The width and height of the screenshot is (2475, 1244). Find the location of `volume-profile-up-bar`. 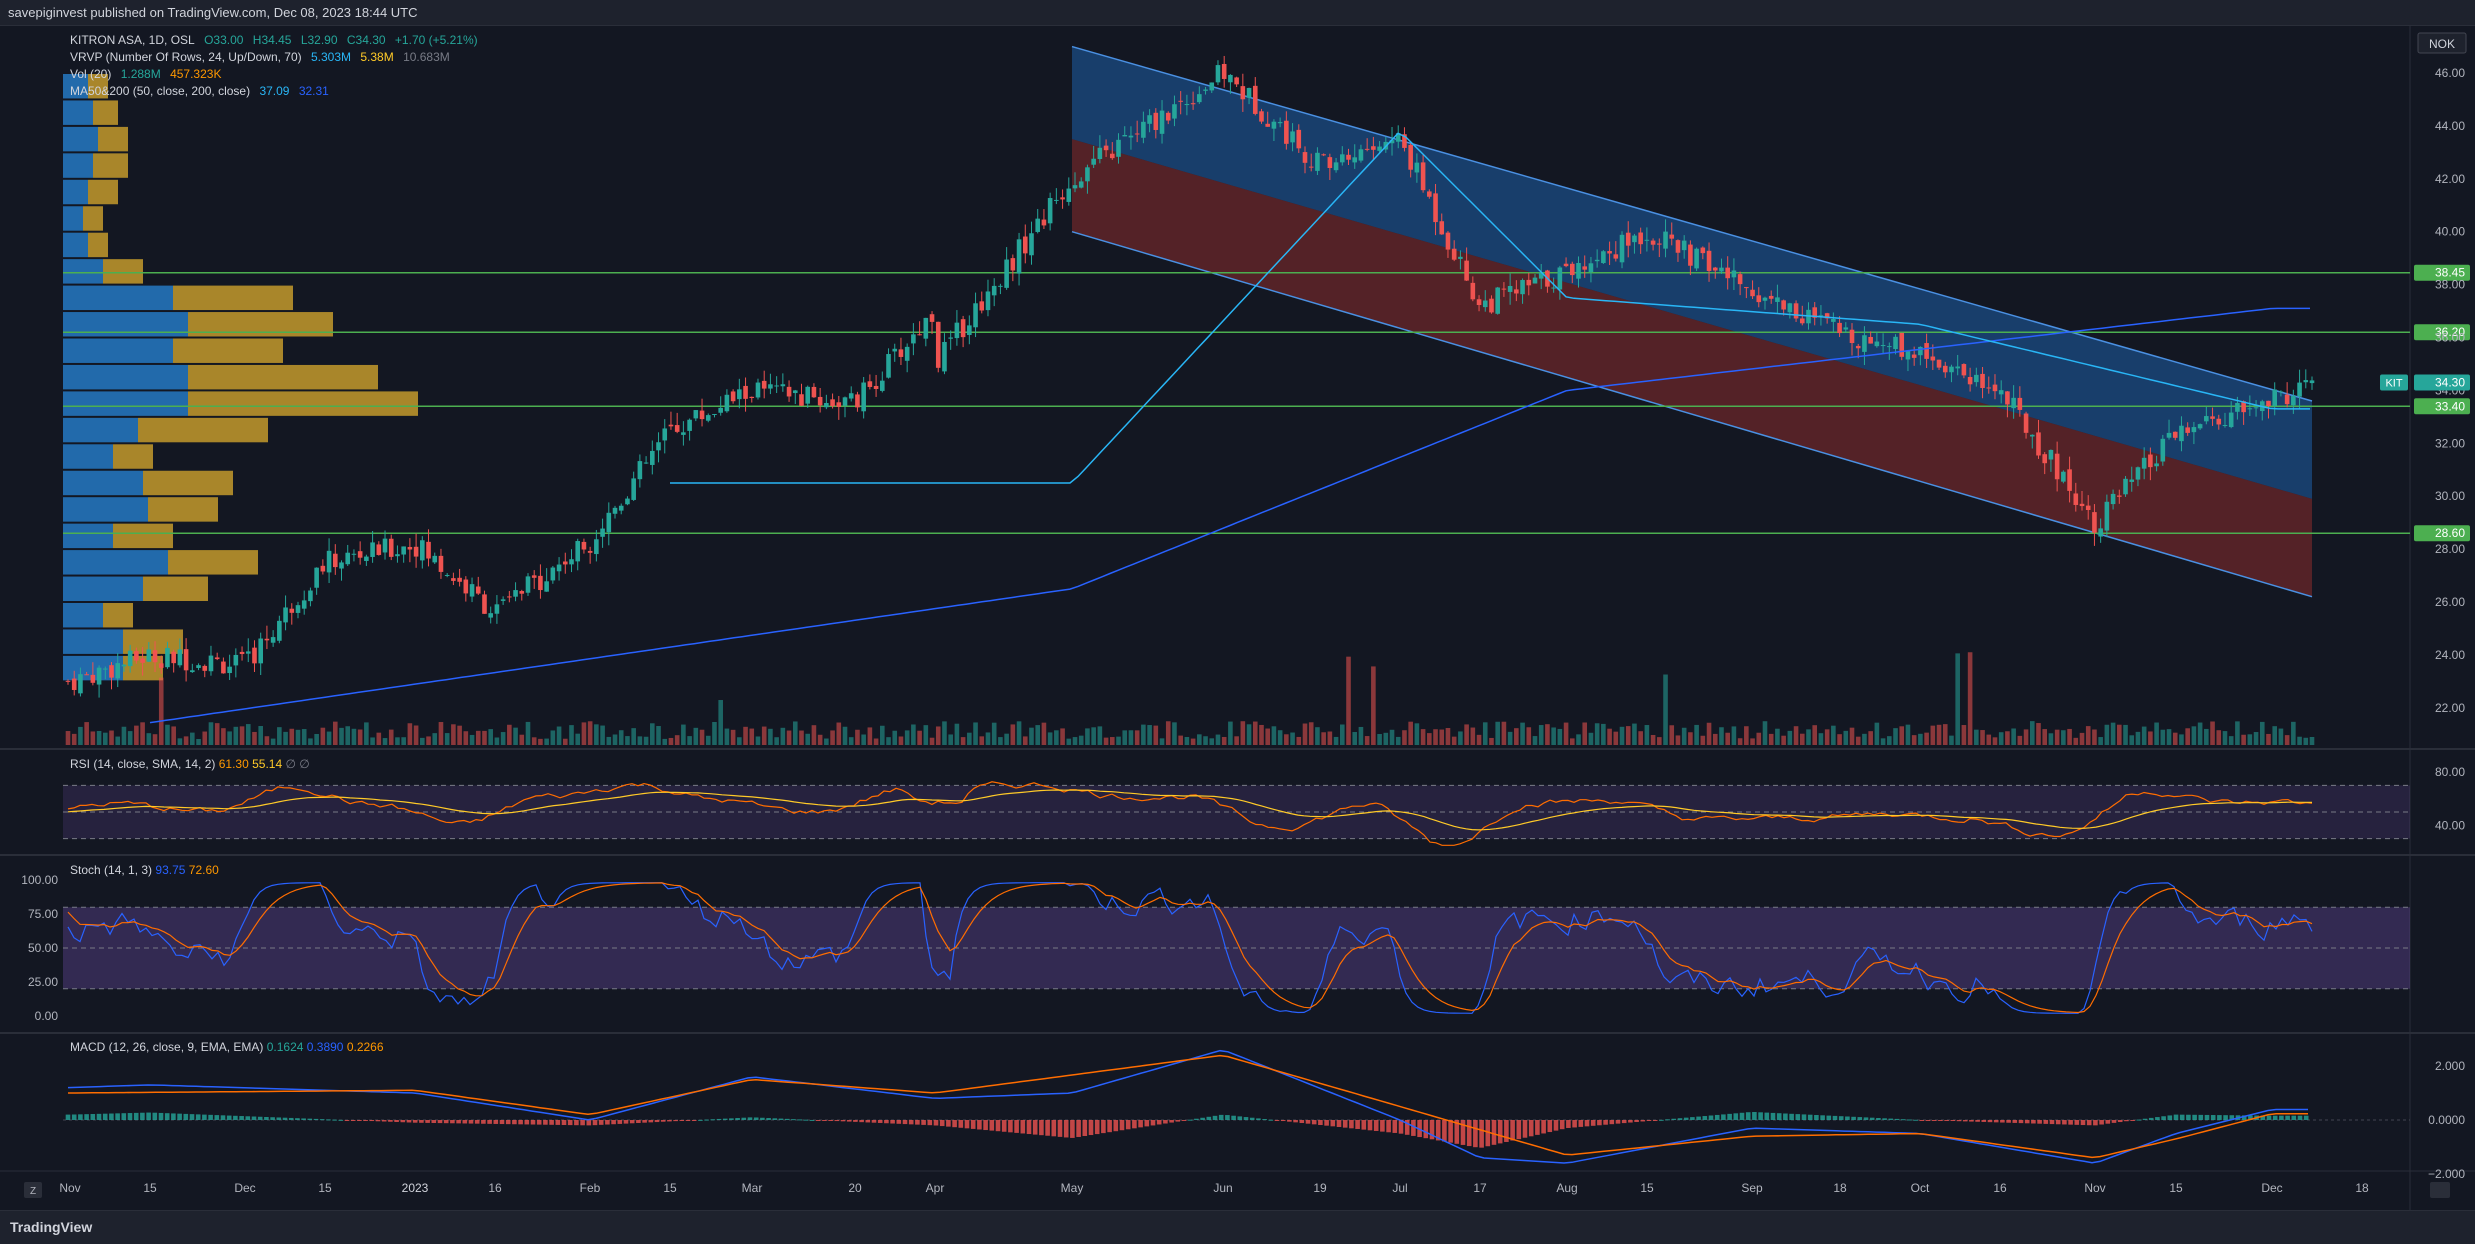

volume-profile-up-bar is located at coordinates (118, 350).